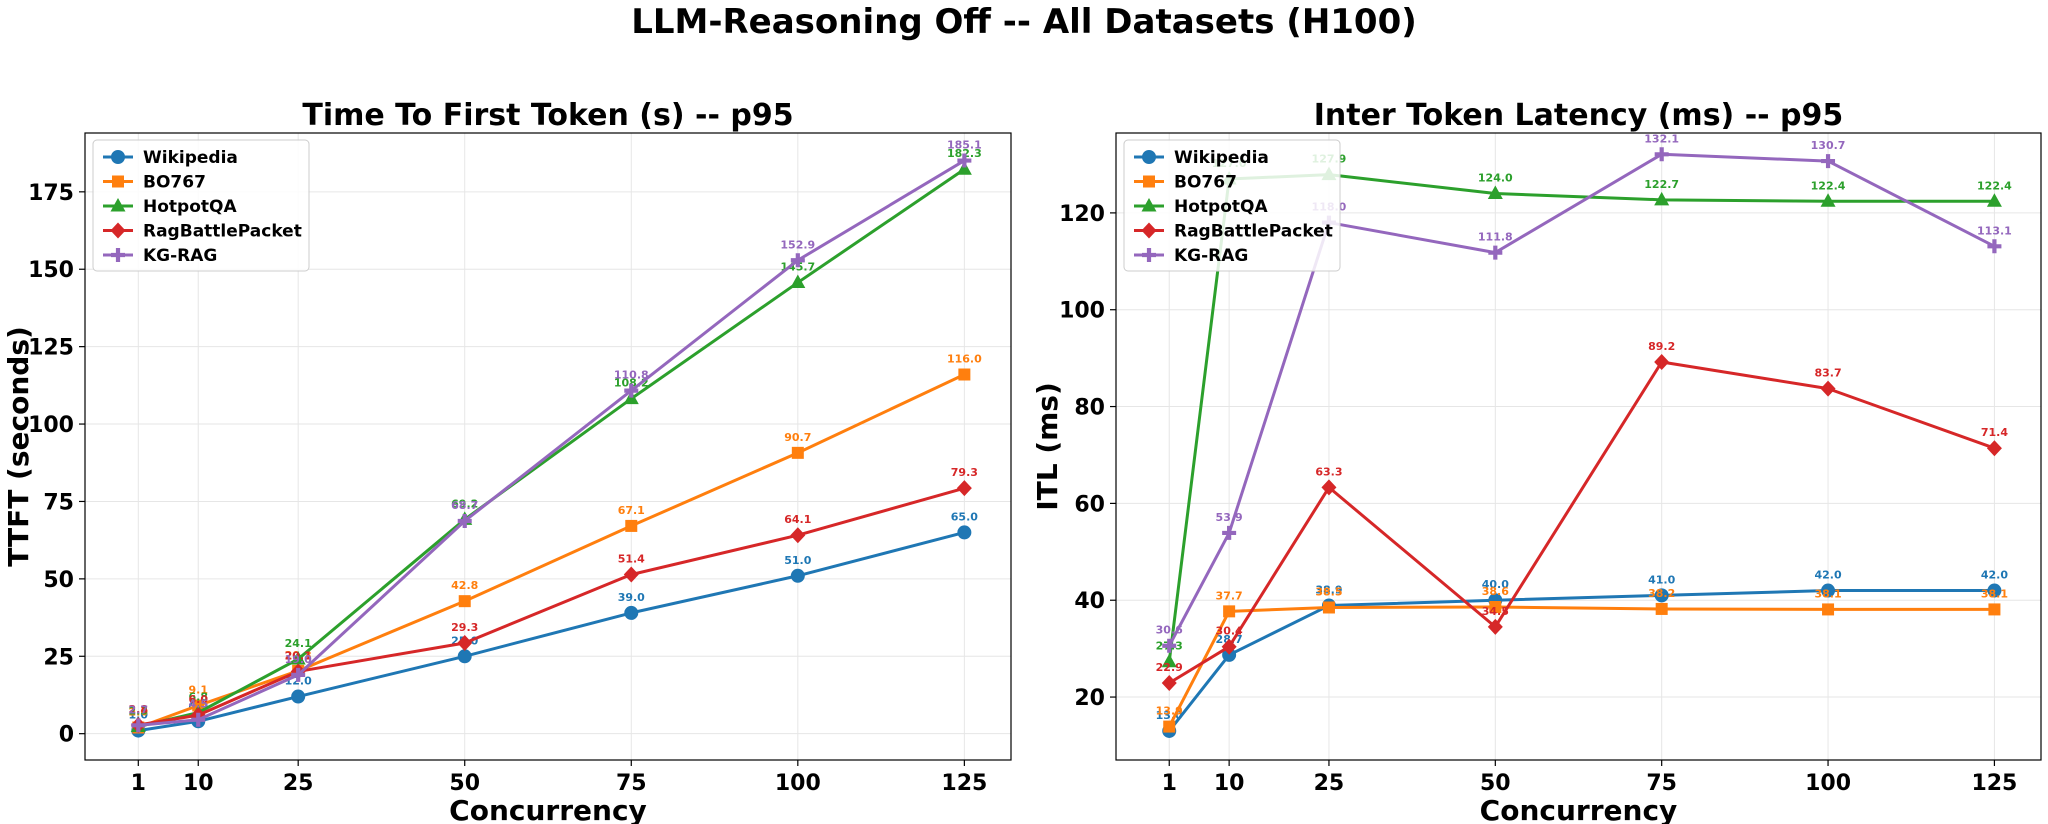 This screenshot has width=2048, height=824. I want to click on chart1-data-label-ragbattlepacket: 79.3, so click(964, 472).